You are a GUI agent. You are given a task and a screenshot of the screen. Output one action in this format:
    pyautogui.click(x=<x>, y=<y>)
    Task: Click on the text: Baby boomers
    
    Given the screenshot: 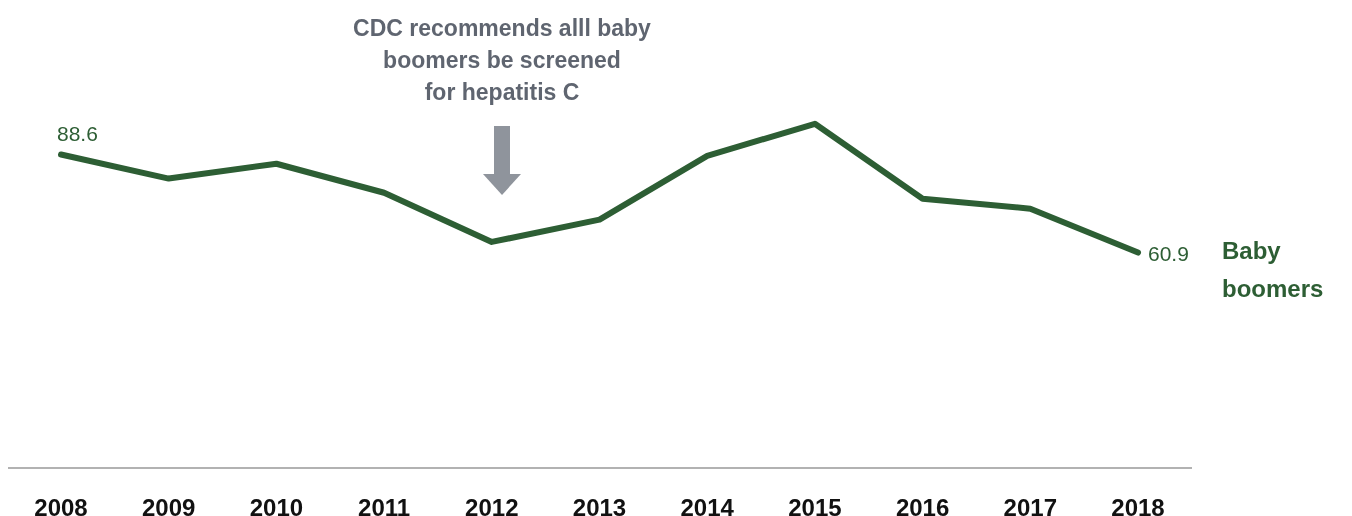 What is the action you would take?
    pyautogui.click(x=1273, y=269)
    